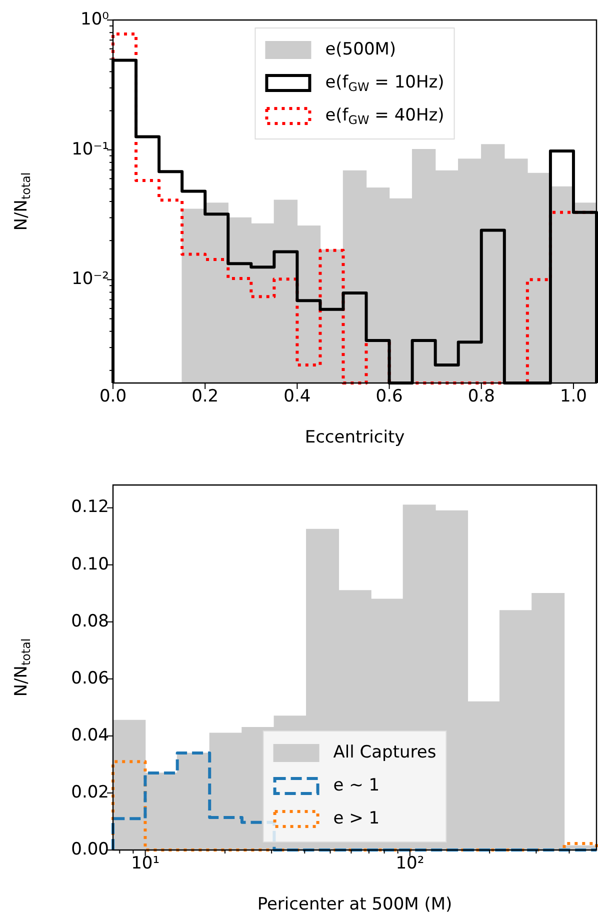 The width and height of the screenshot is (598, 921). I want to click on y-tick-label: 0.02, so click(90, 792).